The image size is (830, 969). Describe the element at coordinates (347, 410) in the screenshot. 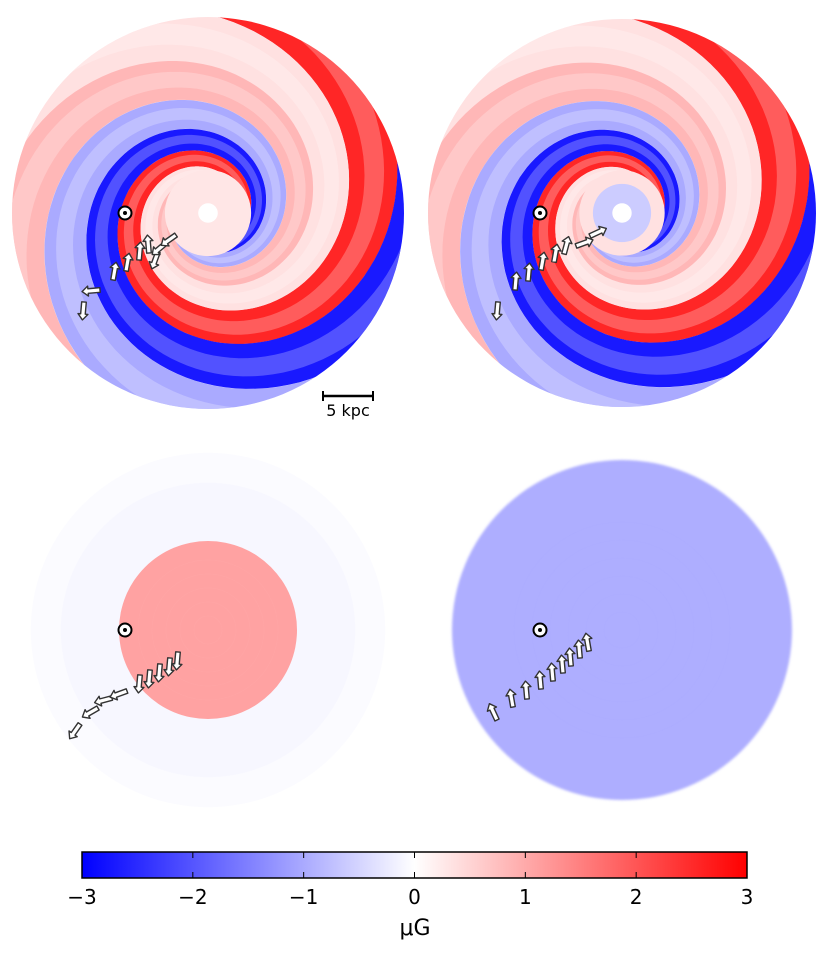

I see `scale-bar-label: 5 kpc` at that location.